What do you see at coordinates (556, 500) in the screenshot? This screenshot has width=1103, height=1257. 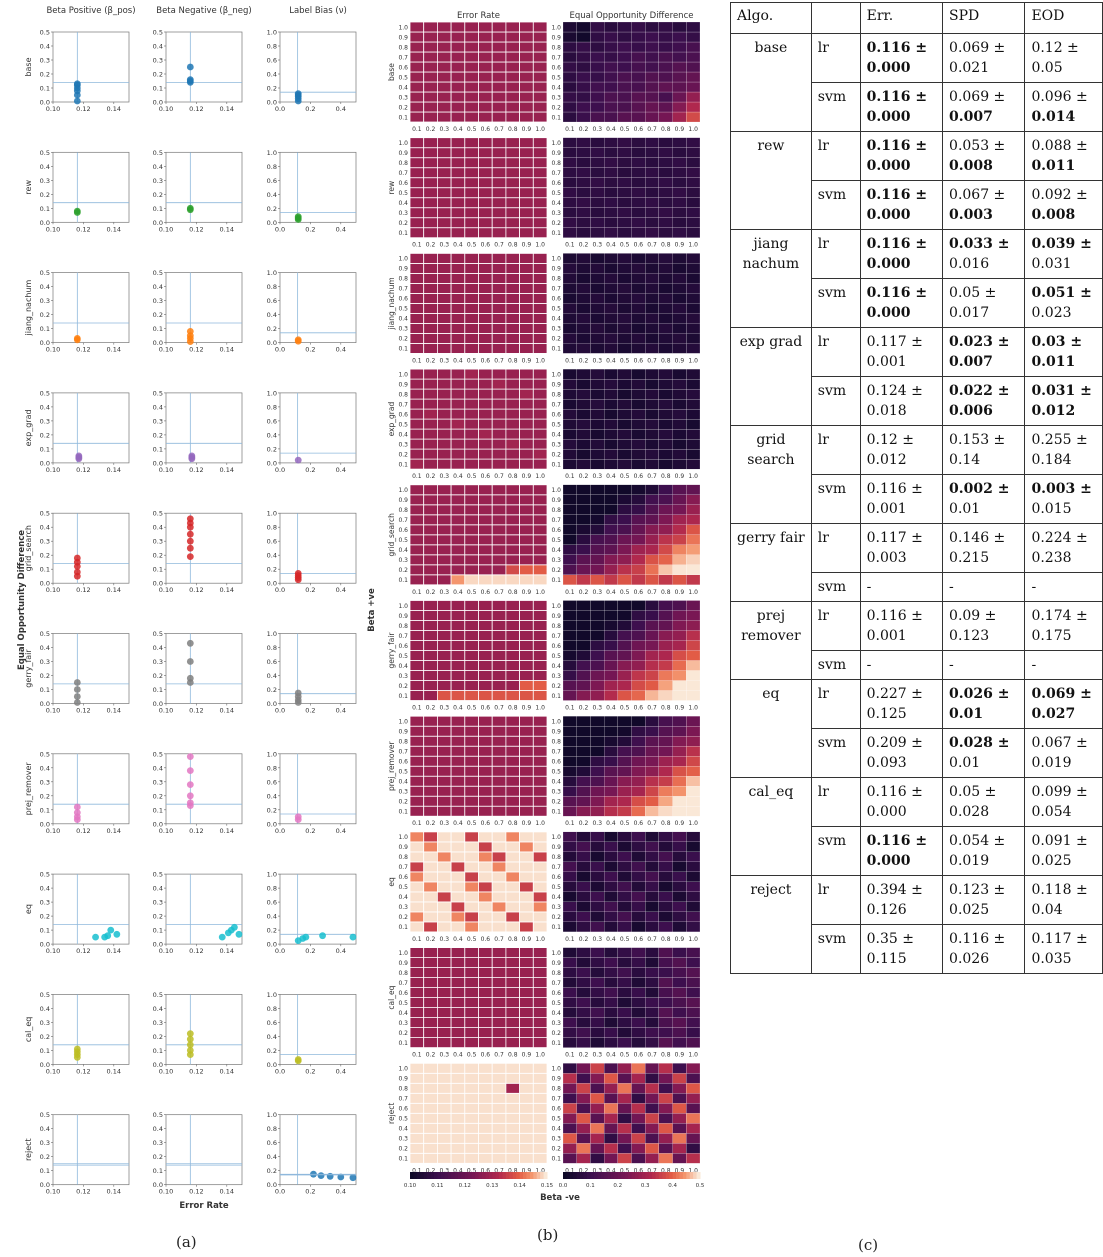 I see `heat-y-tick: 0.9` at bounding box center [556, 500].